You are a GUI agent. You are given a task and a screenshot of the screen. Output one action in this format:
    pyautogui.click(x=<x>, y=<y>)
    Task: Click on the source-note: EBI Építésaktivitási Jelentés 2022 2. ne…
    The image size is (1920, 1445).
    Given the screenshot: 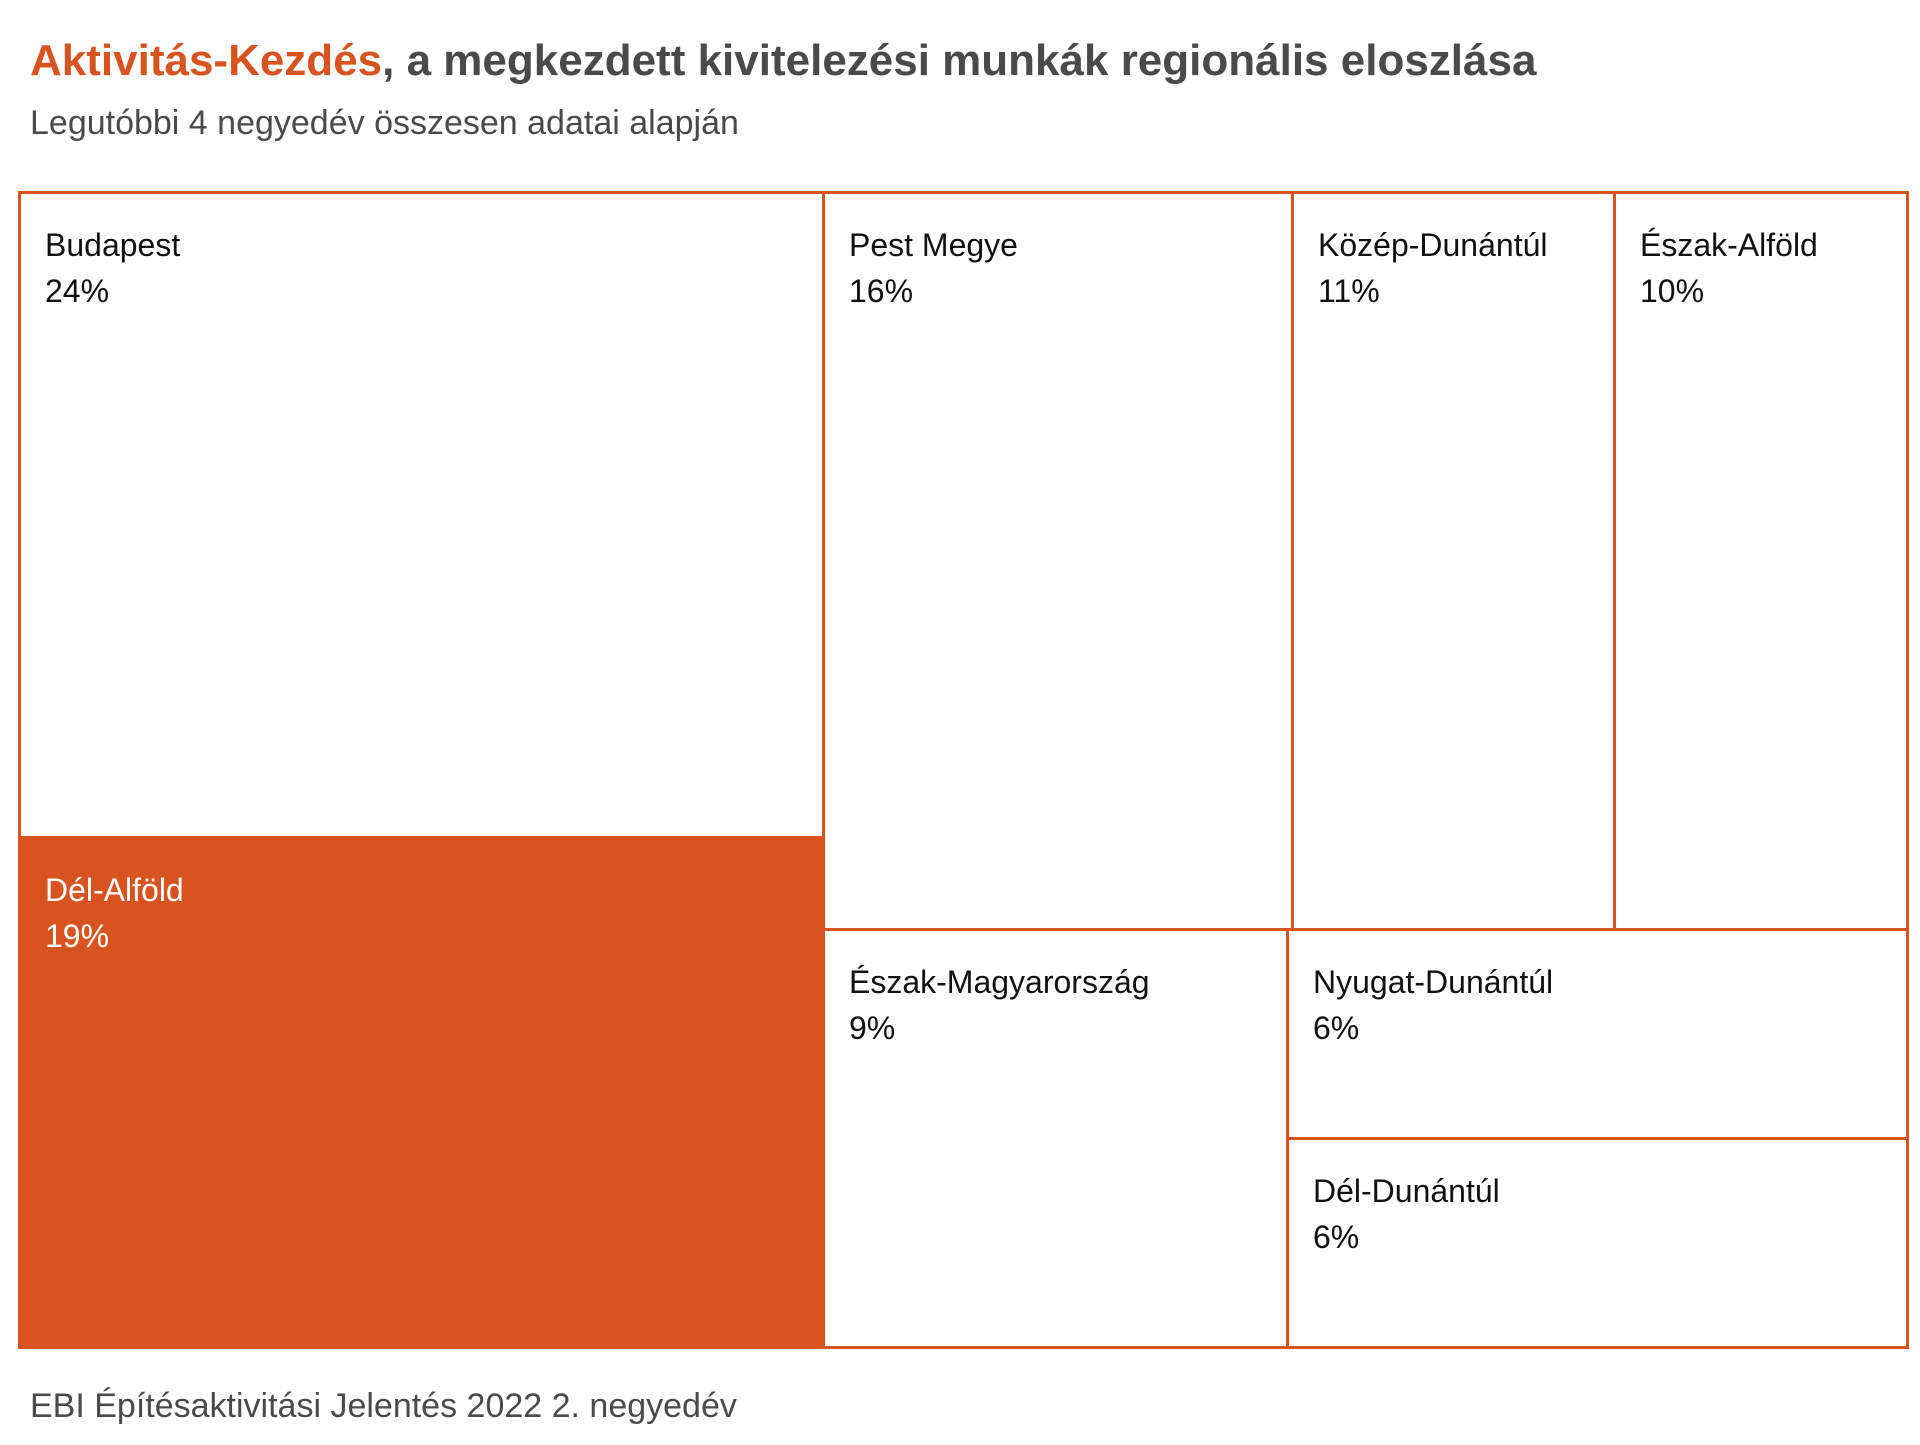 What is the action you would take?
    pyautogui.click(x=383, y=1406)
    